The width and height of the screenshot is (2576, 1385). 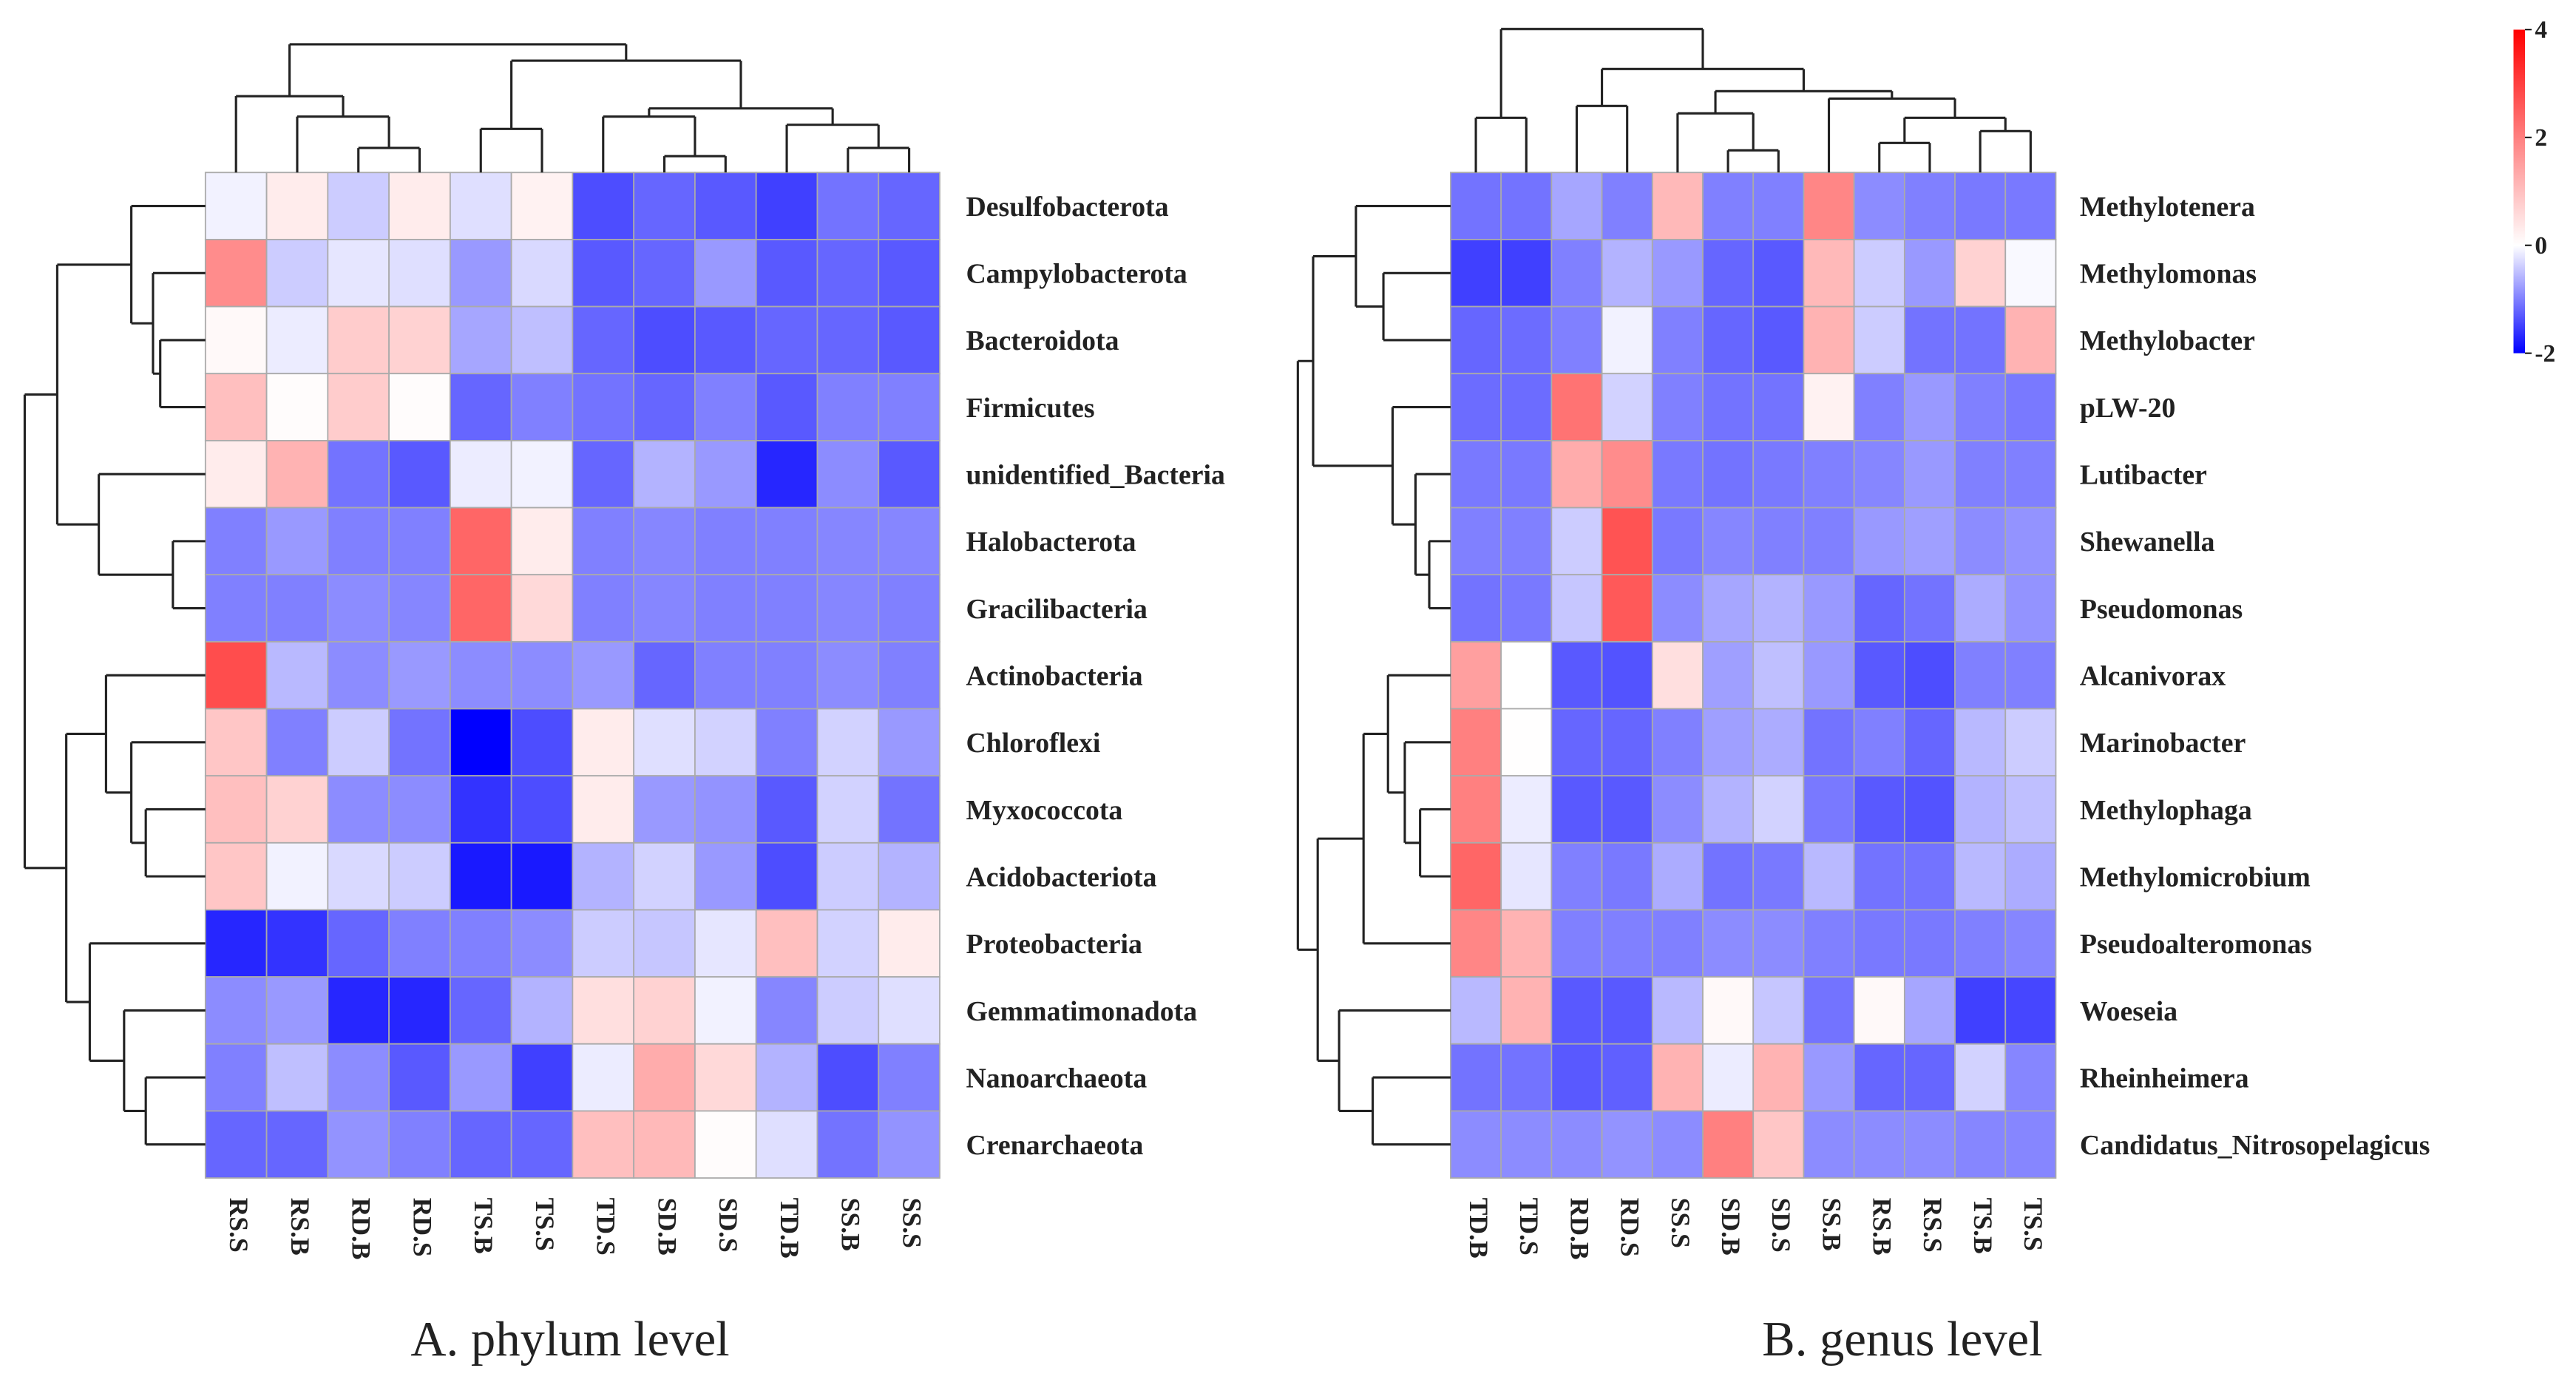 What do you see at coordinates (1057, 609) in the screenshot?
I see `row-label: Gracilibacteria` at bounding box center [1057, 609].